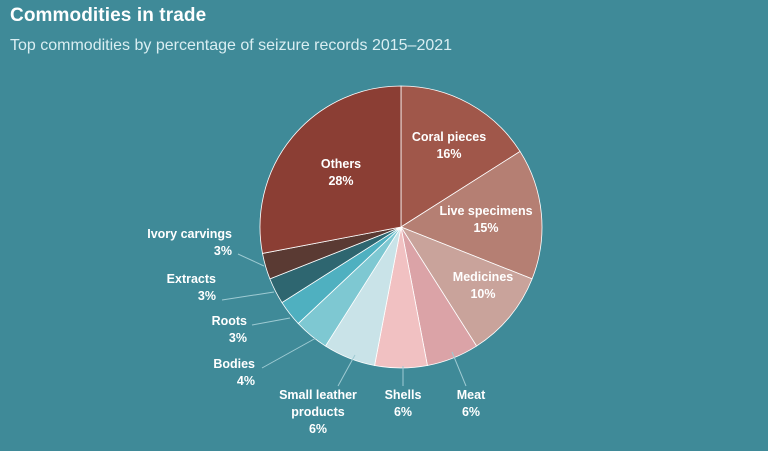 The image size is (768, 451). I want to click on chart-title: Commodities in trade, so click(108, 15).